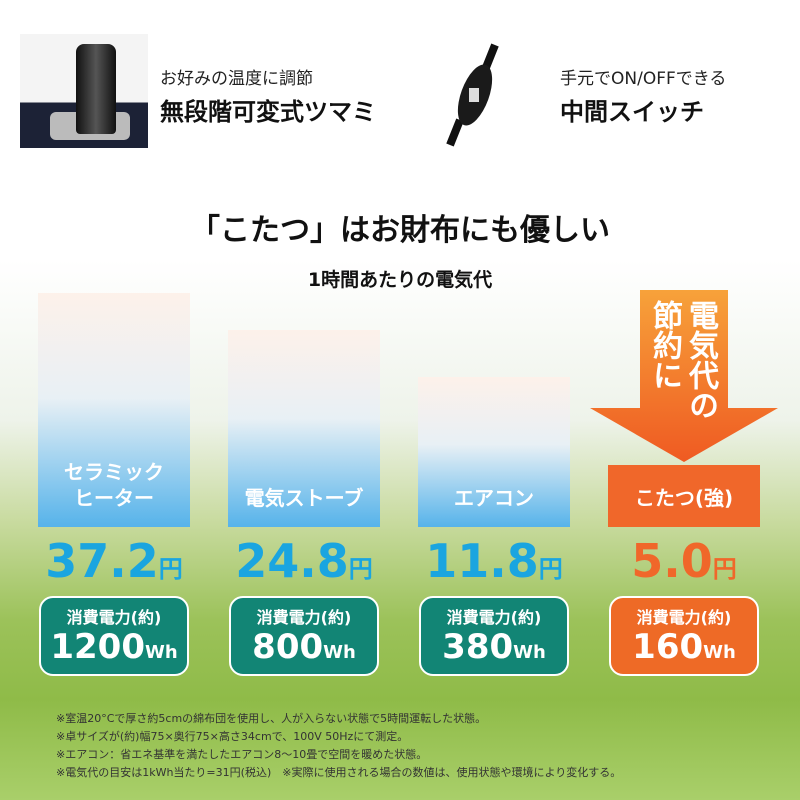 The width and height of the screenshot is (800, 800). I want to click on price-value: 37.2円, so click(114, 561).